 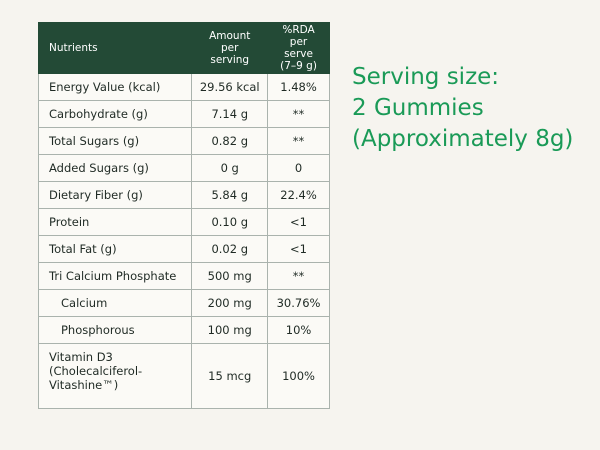 I want to click on rda-value: 10%, so click(x=298, y=330).